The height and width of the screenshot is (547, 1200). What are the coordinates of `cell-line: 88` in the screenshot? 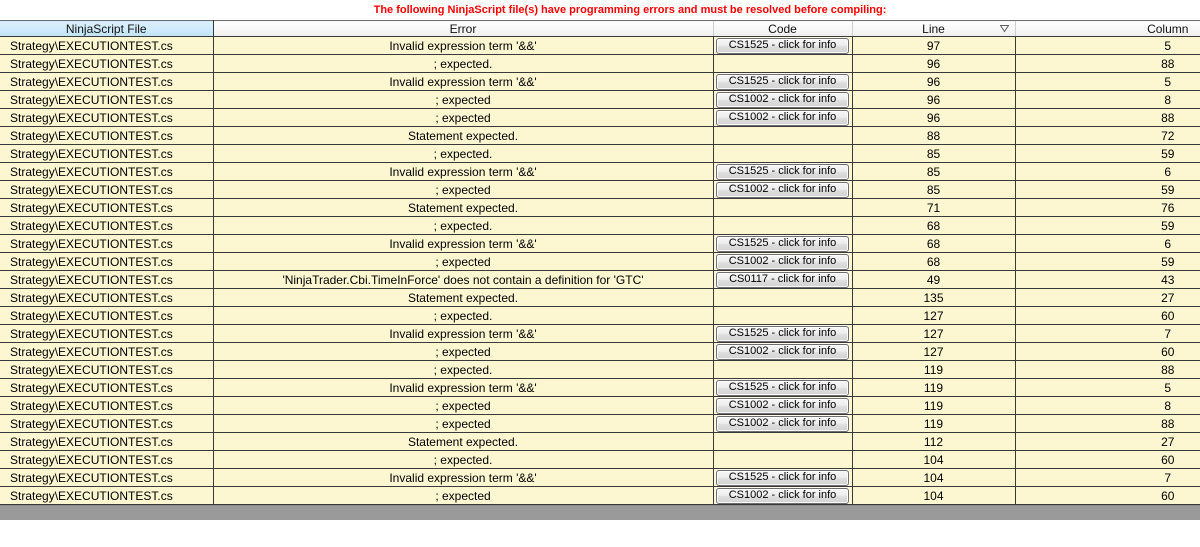 It's located at (934, 135).